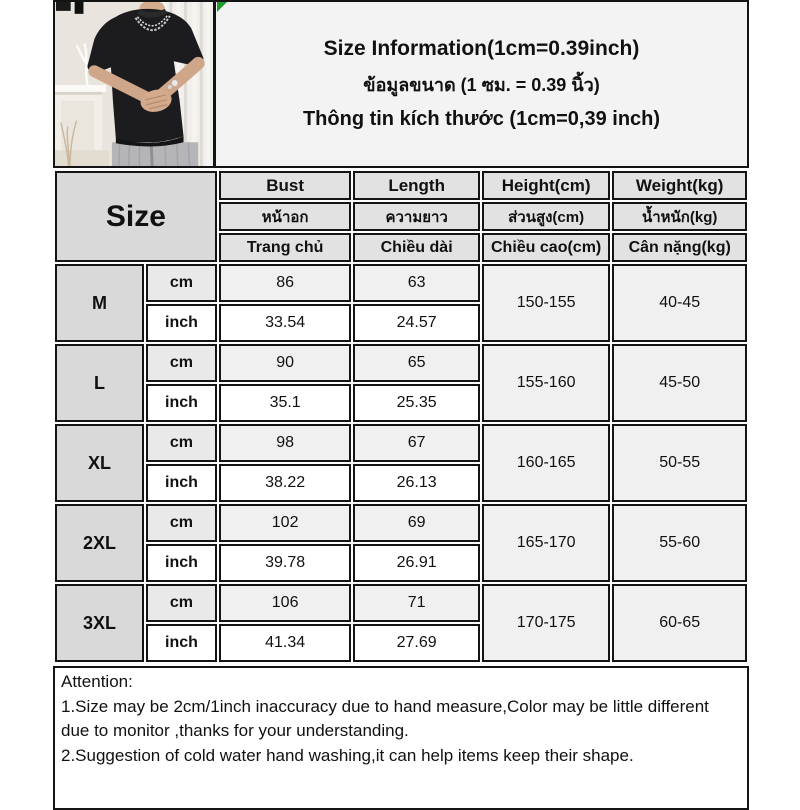 Image resolution: width=800 pixels, height=810 pixels. I want to click on size-label-2xl: 2XL, so click(100, 543).